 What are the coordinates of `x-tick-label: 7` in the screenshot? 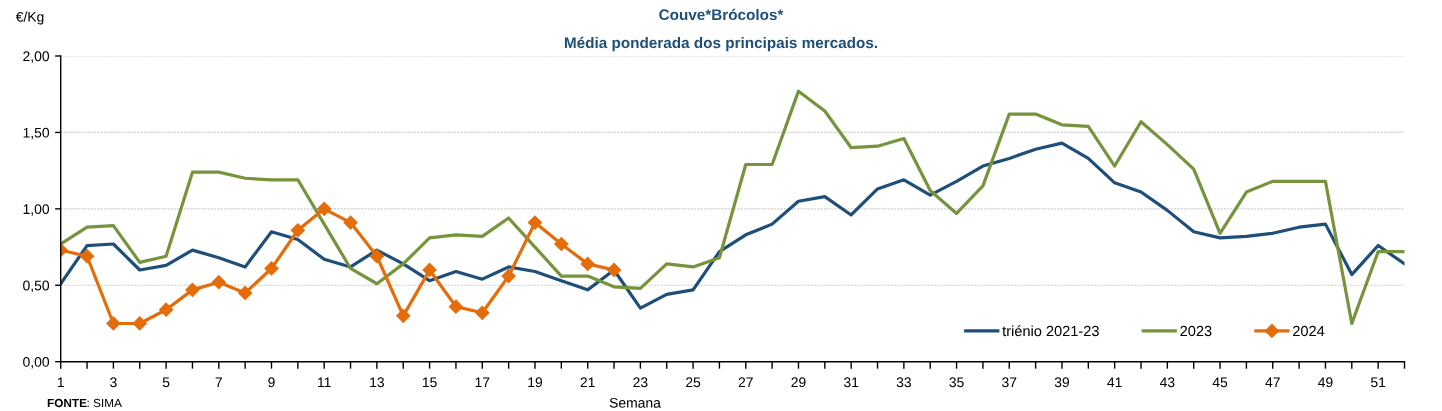 It's located at (218, 382).